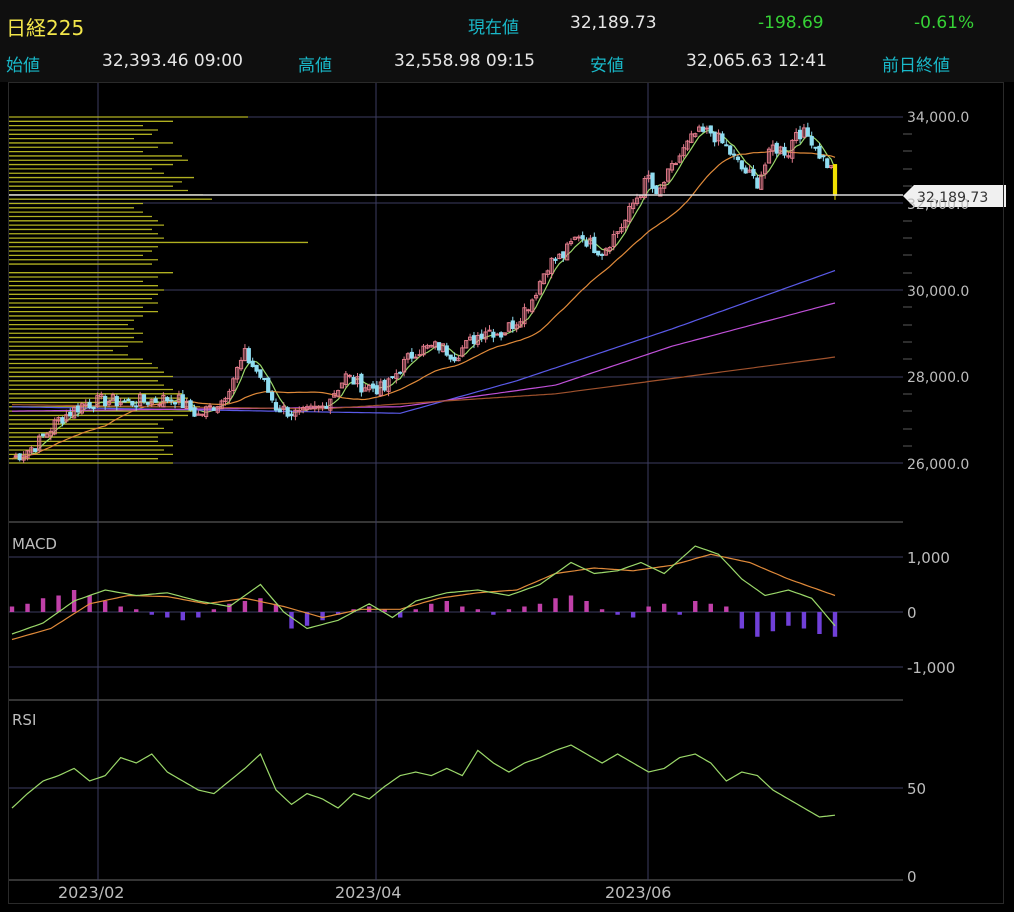 The image size is (1014, 912). What do you see at coordinates (791, 23) in the screenshot?
I see `price-change: -198.69` at bounding box center [791, 23].